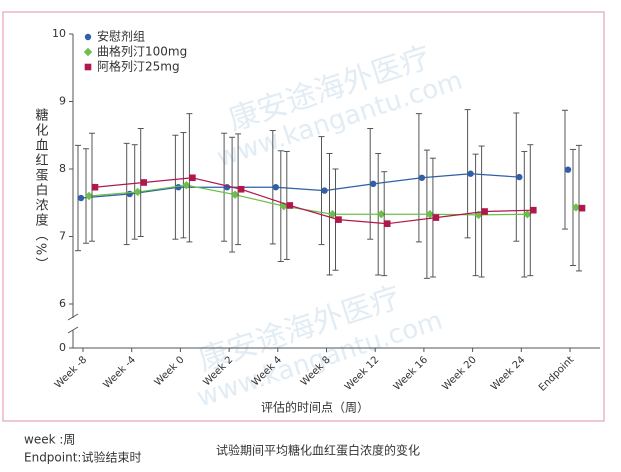 Image resolution: width=621 pixels, height=472 pixels. What do you see at coordinates (556, 373) in the screenshot?
I see `x-tick-label: Endpoint` at bounding box center [556, 373].